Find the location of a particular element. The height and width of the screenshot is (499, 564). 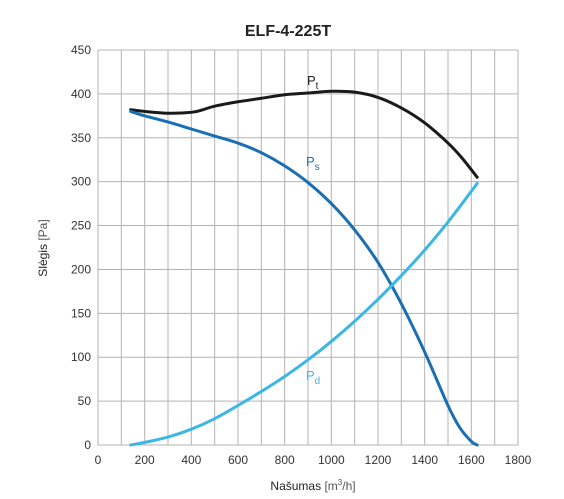

series-line-pt is located at coordinates (304, 134).